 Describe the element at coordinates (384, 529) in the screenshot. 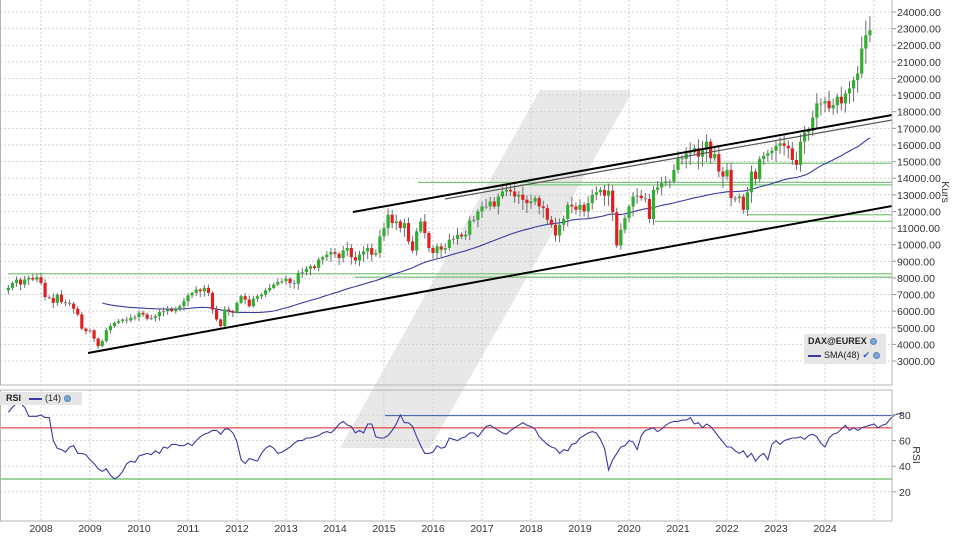

I see `svg-text: 2015` at that location.